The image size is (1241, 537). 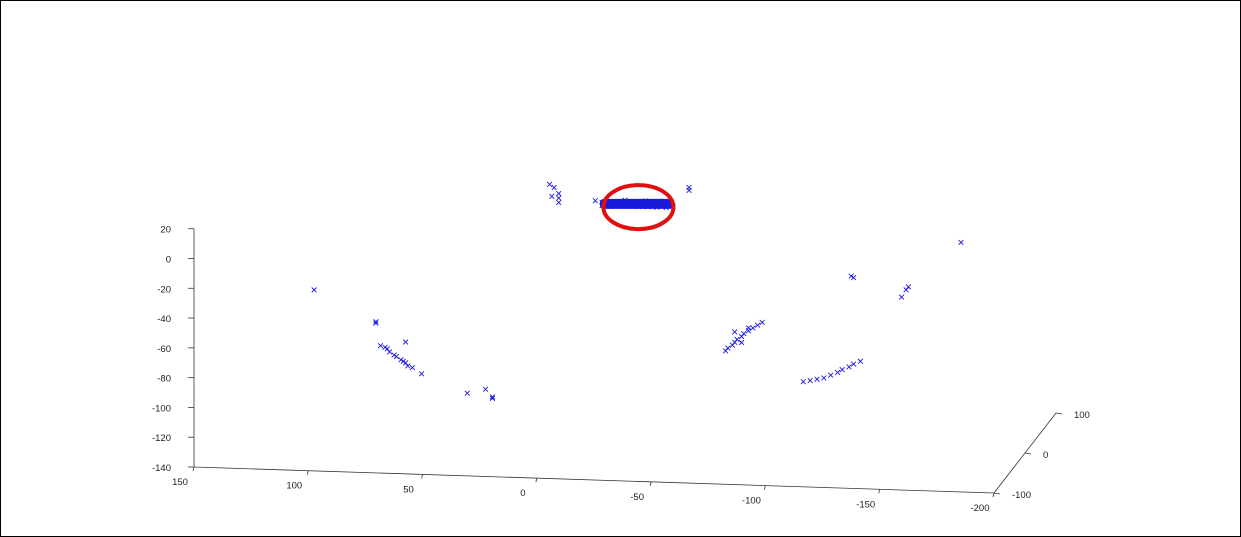 What do you see at coordinates (294, 486) in the screenshot?
I see `x-tick-label: 100` at bounding box center [294, 486].